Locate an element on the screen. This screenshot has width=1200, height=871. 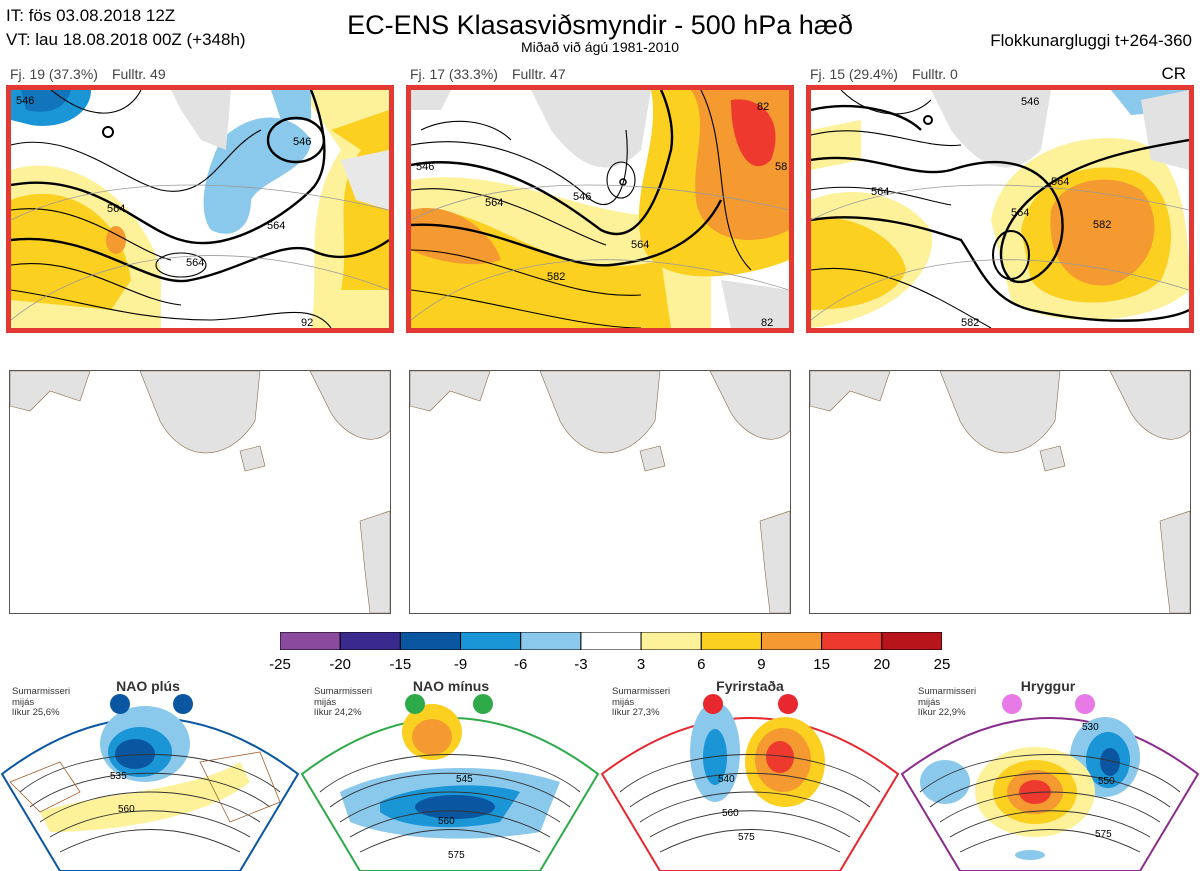
cluster-2-fj: Fj. 17 (33.3%) is located at coordinates (454, 74).